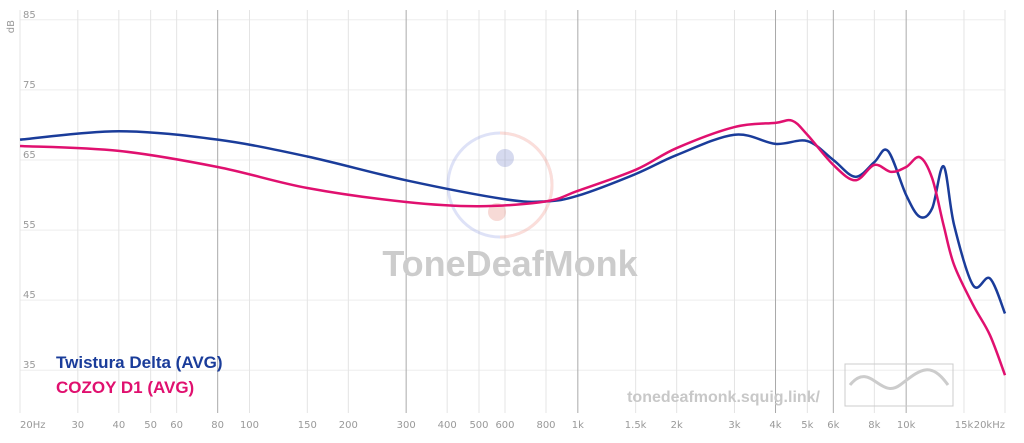  I want to click on x-tick-label: 15k, so click(964, 425).